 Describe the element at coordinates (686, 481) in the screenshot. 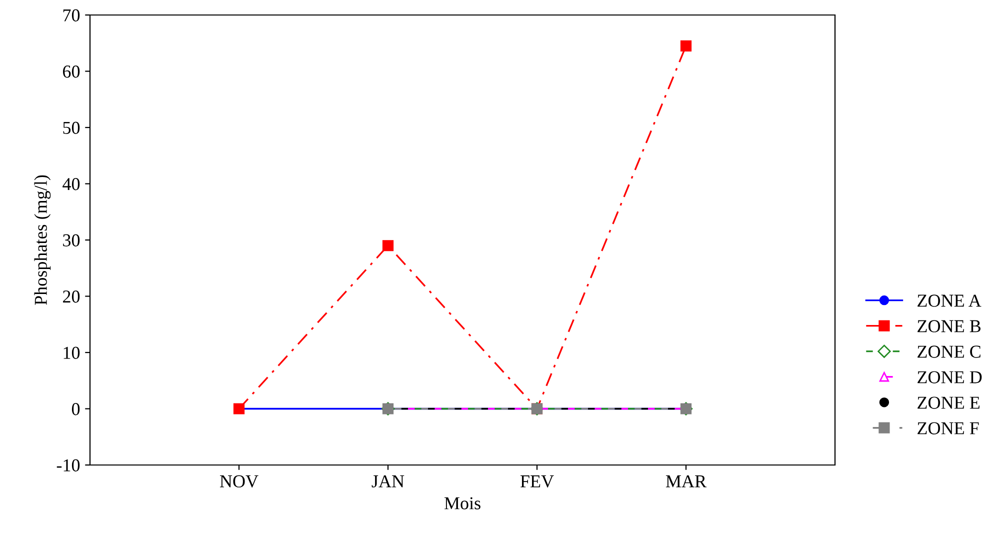

I see `x-tick-label: MAR` at that location.